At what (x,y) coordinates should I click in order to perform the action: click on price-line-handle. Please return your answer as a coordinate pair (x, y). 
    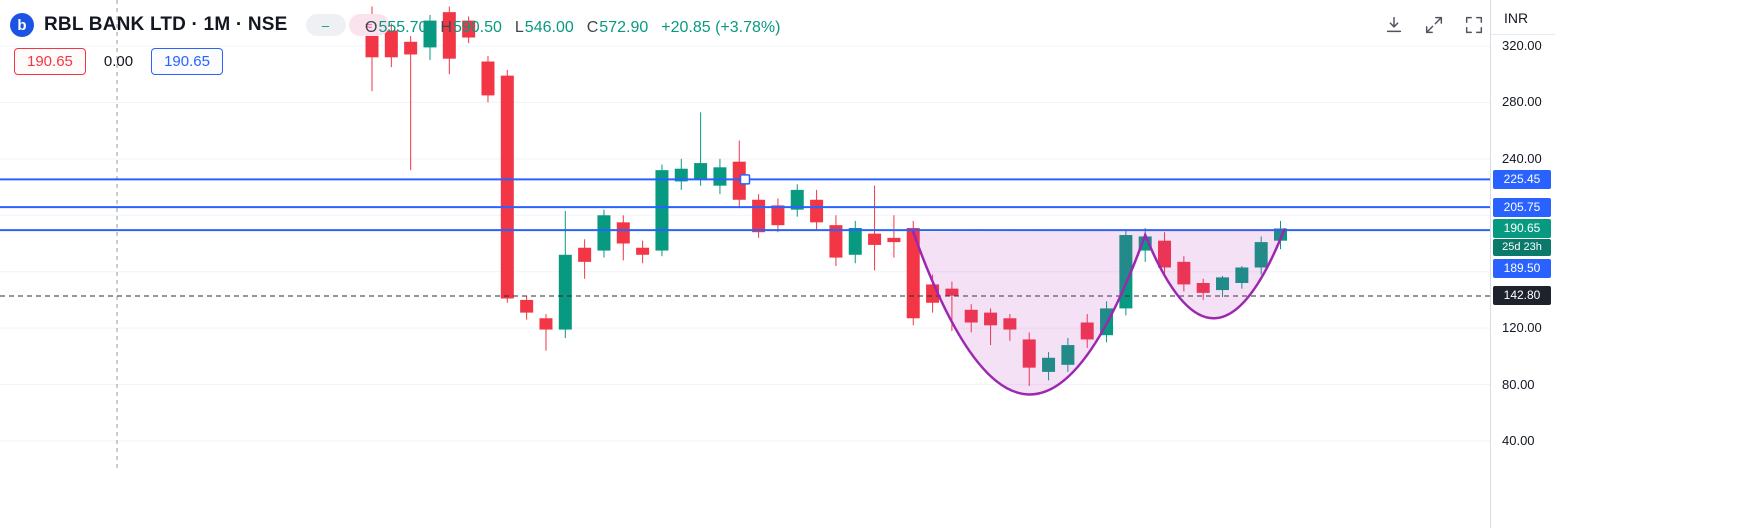
    Looking at the image, I should click on (745, 179).